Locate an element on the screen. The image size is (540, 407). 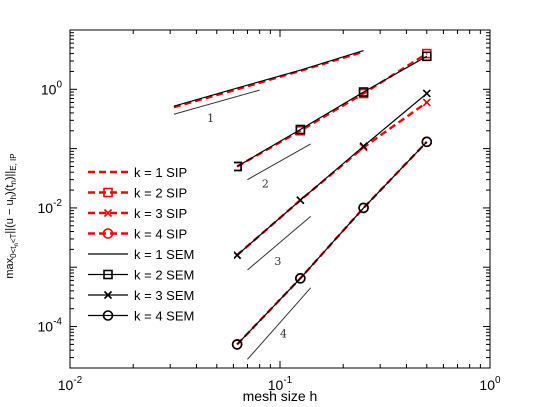
legend-entry: k = 2 SIP is located at coordinates (137, 193).